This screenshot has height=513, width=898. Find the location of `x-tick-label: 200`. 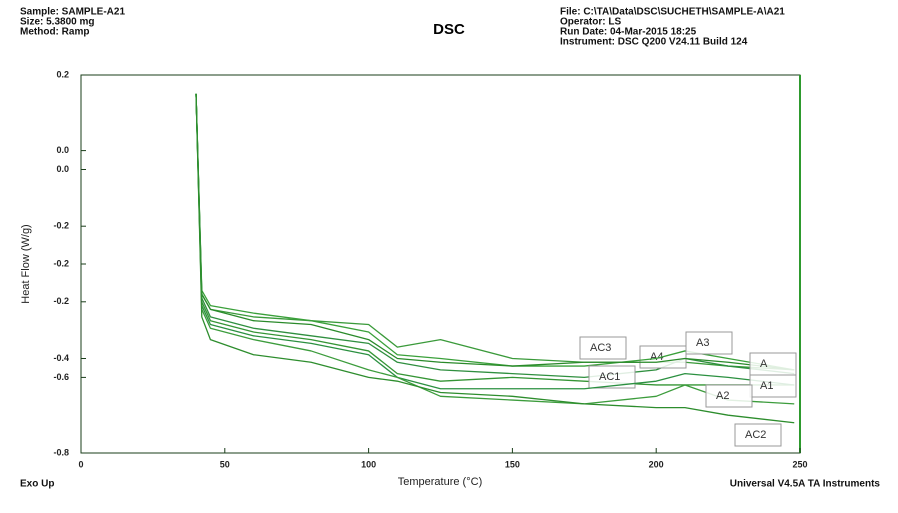

x-tick-label: 200 is located at coordinates (656, 464).